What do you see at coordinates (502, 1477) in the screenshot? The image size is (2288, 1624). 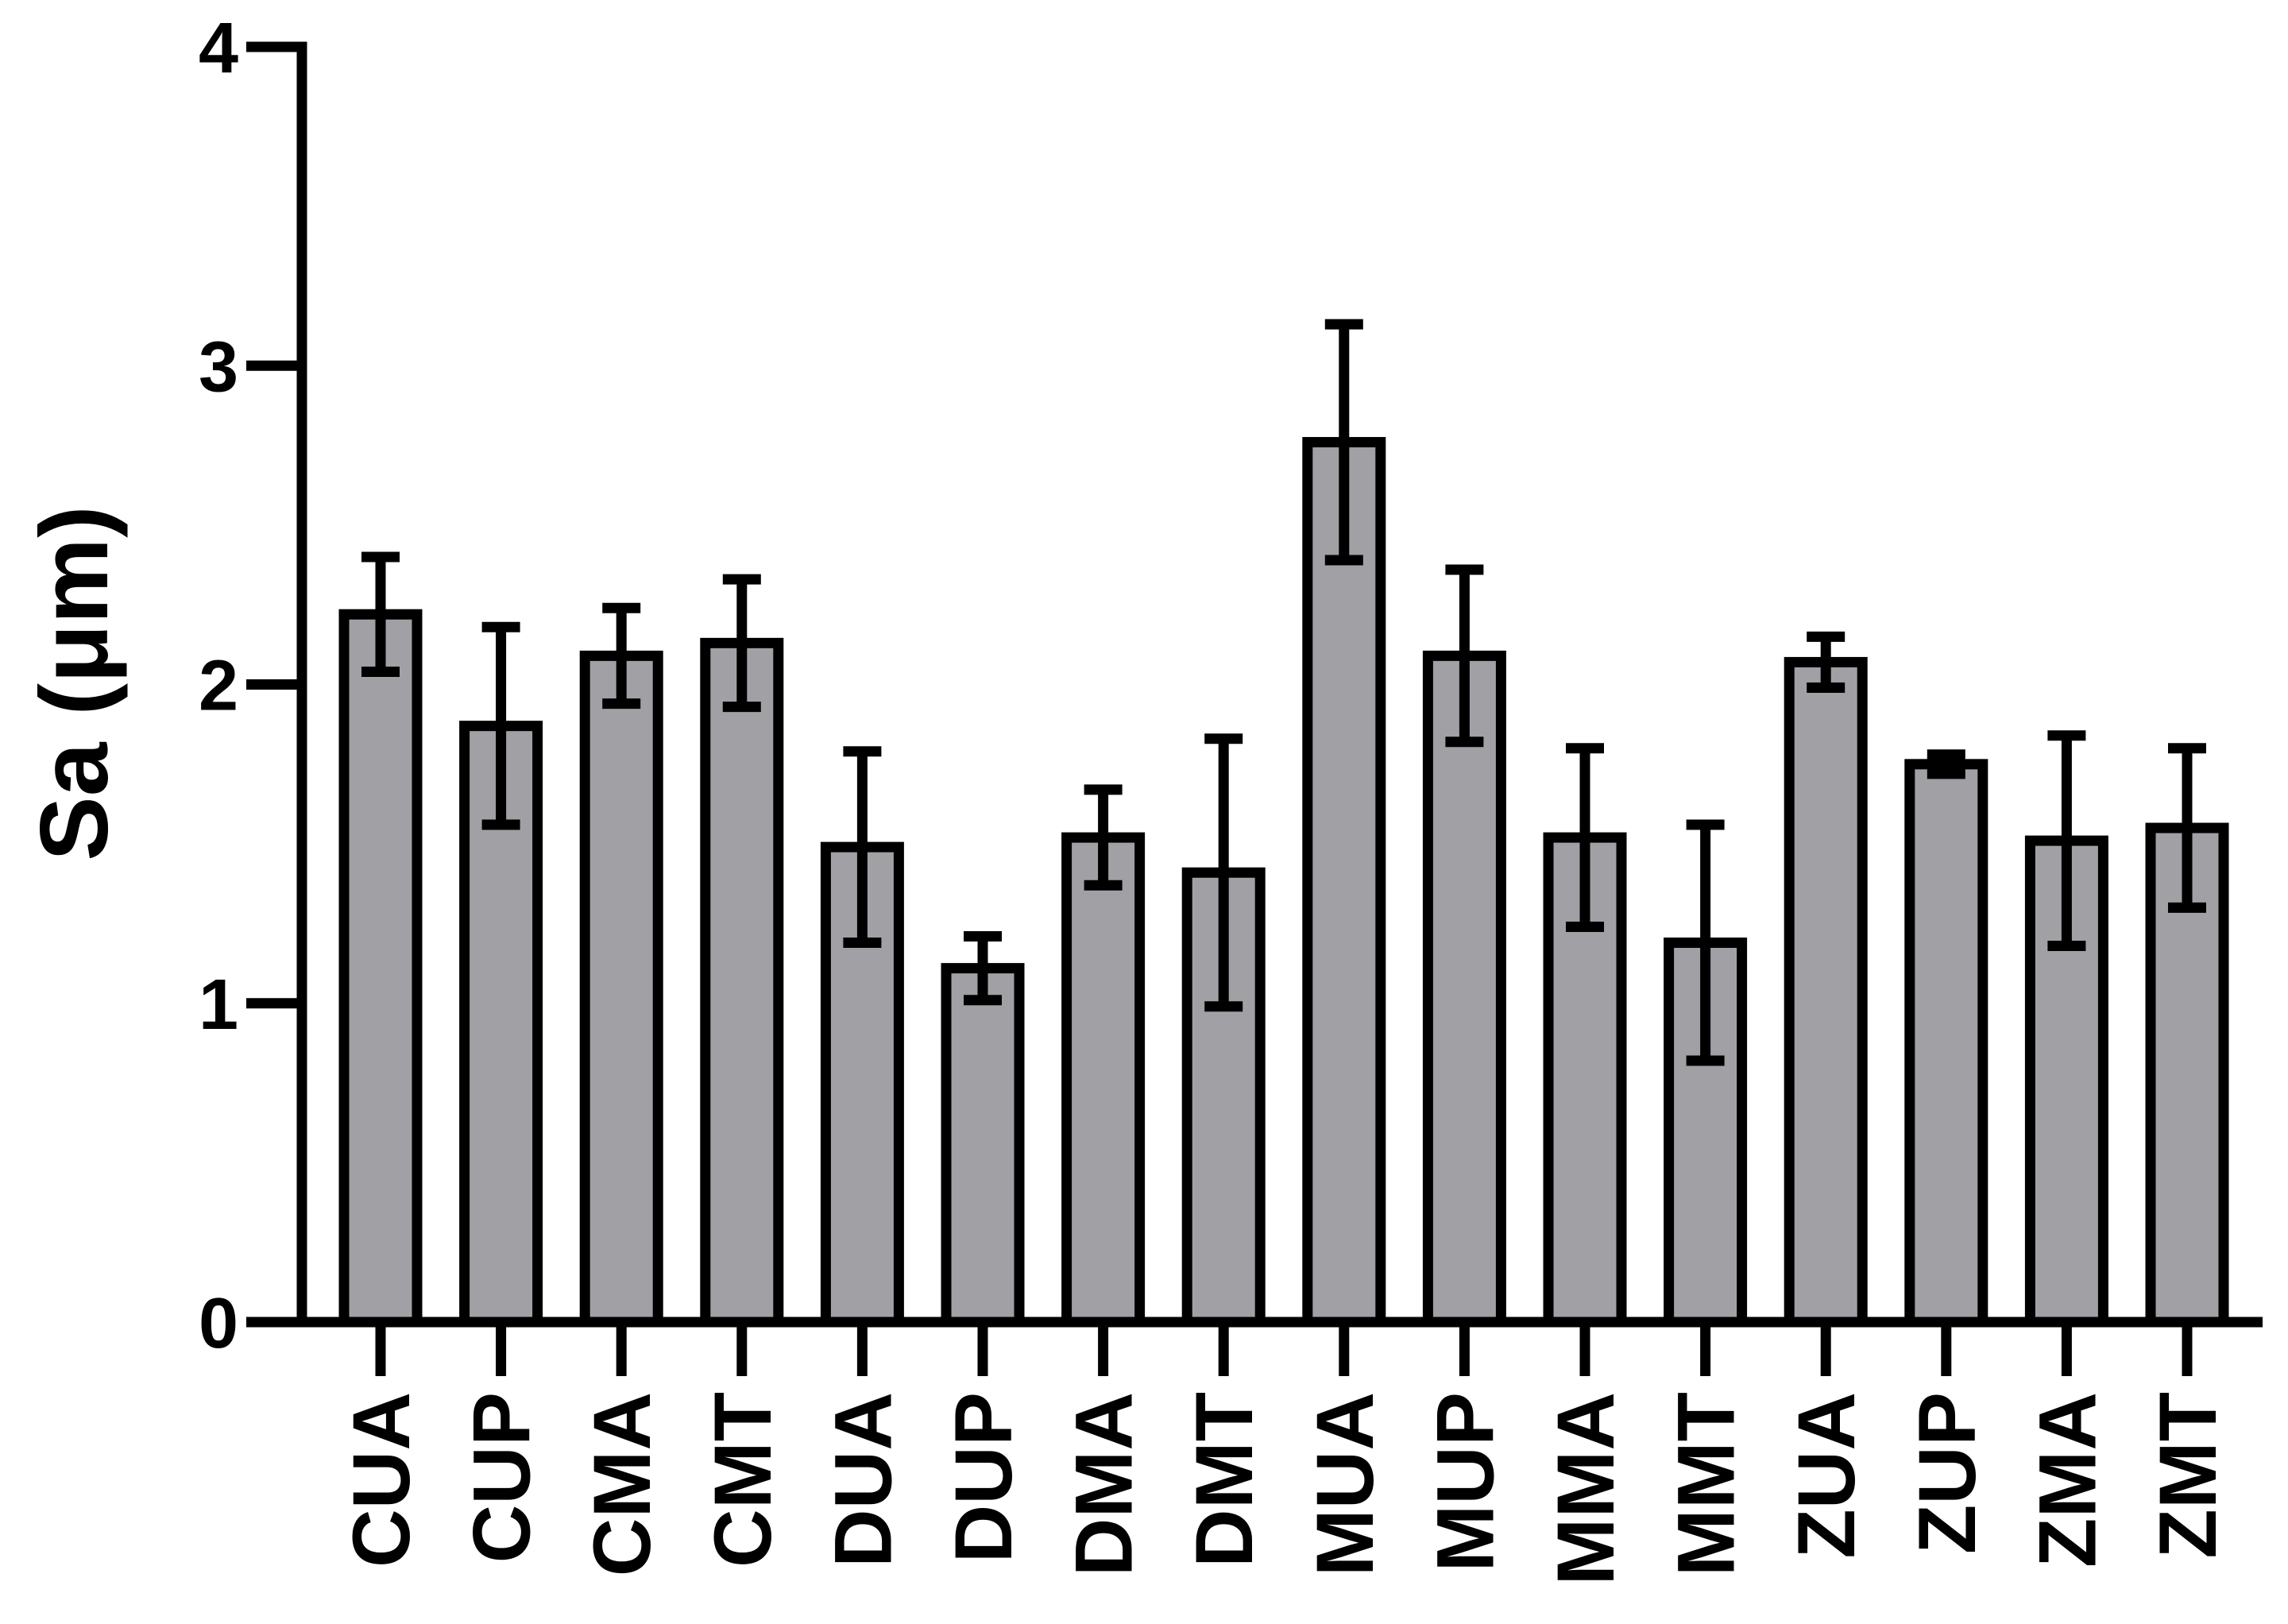 I see `x-tick-label: CUP` at bounding box center [502, 1477].